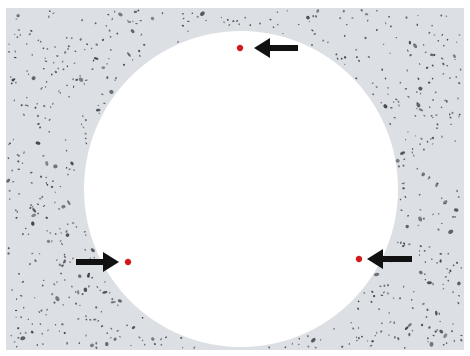 The height and width of the screenshot is (356, 470). I want to click on marker-dot-top, so click(240, 48).